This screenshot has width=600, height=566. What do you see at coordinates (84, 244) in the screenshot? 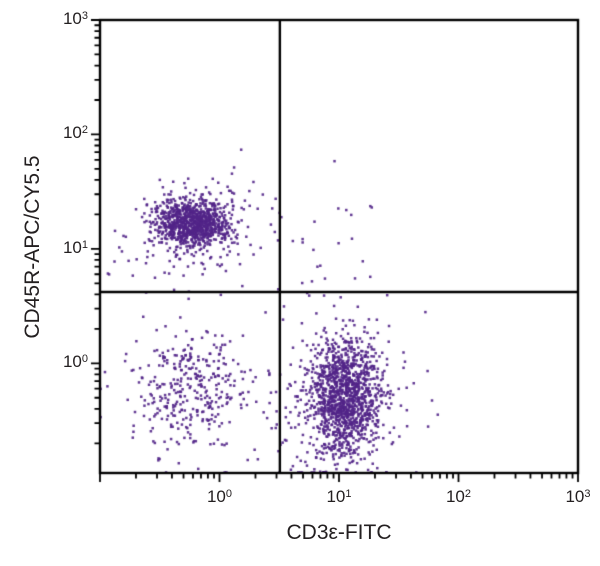
I see `y-axis-tick-label-exponent: 1` at bounding box center [84, 244].